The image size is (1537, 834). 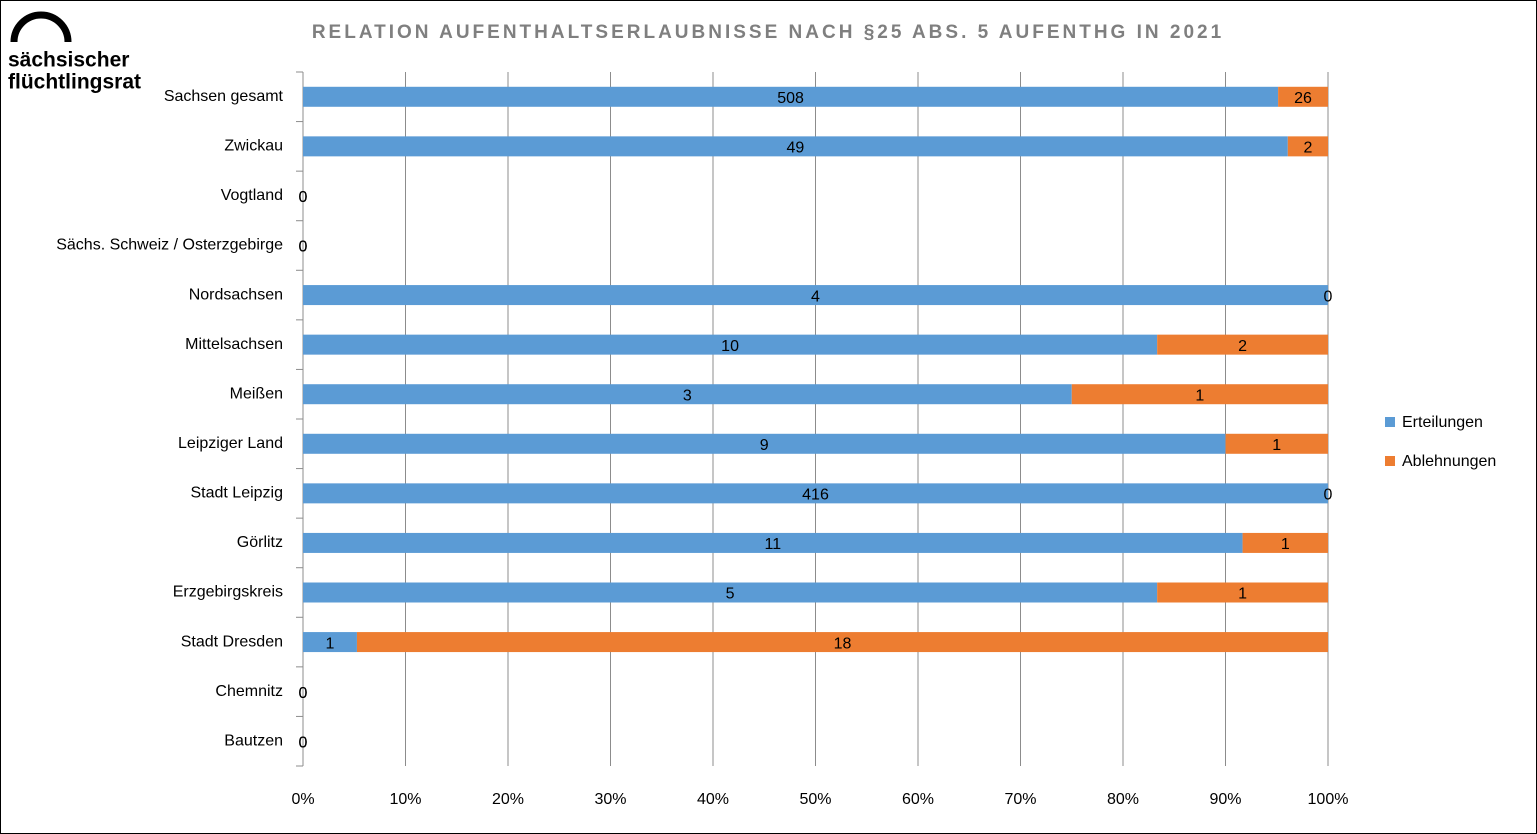 I want to click on y-tick-label: Chemnitz, so click(x=249, y=691).